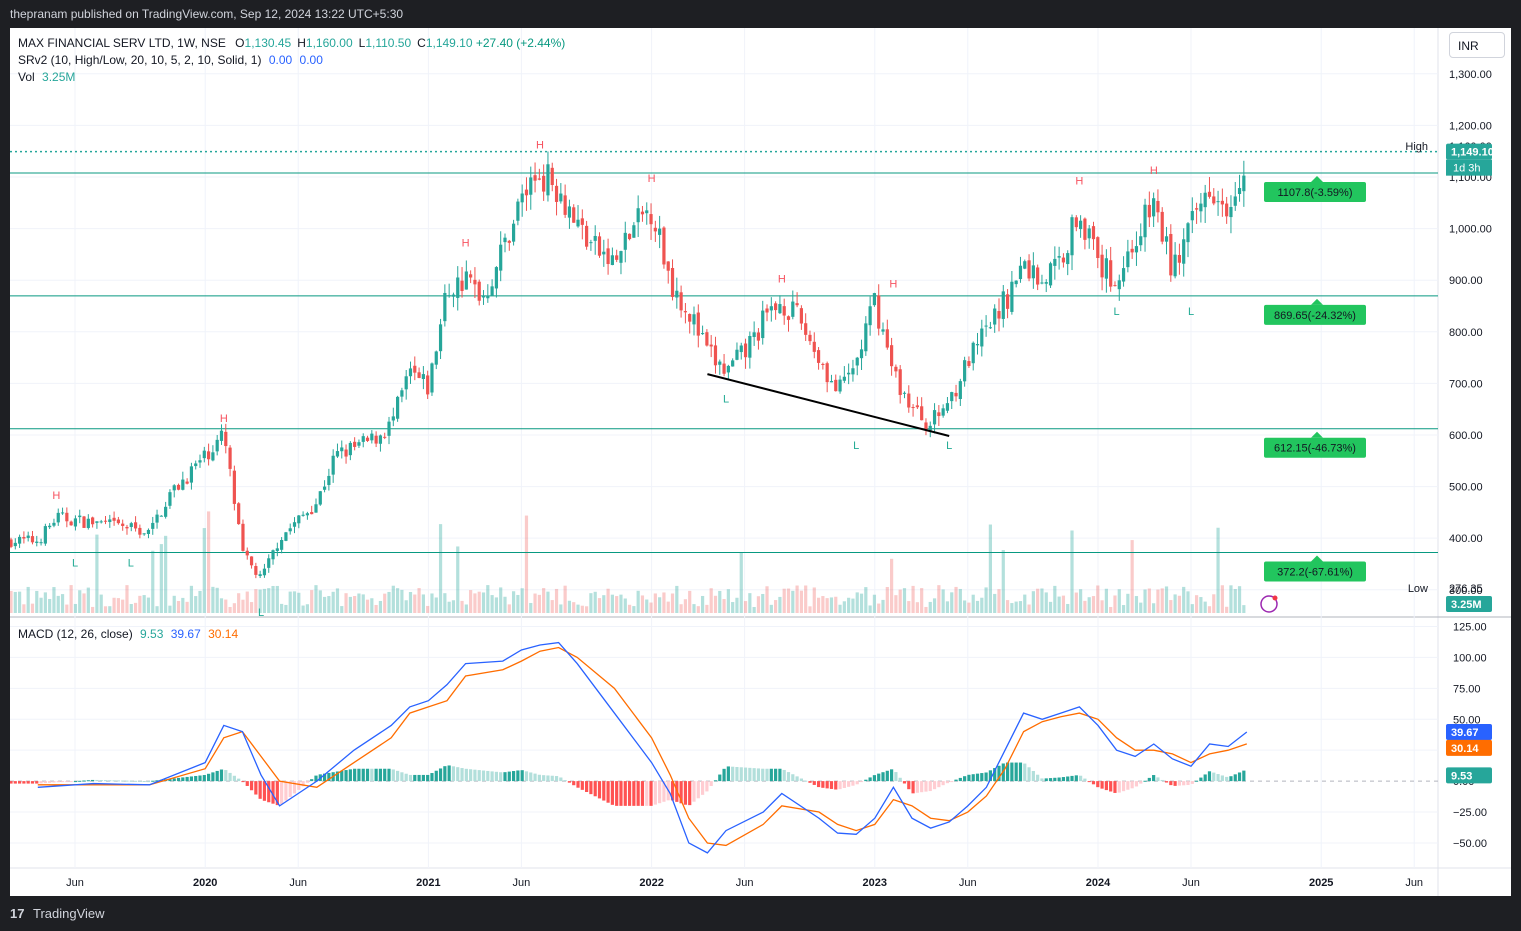 Image resolution: width=1521 pixels, height=931 pixels. What do you see at coordinates (1469, 775) in the screenshot?
I see `hist-badge-bg` at bounding box center [1469, 775].